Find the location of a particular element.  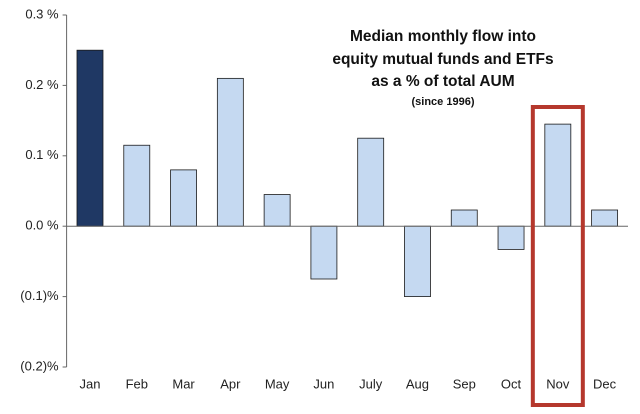

x-tick-label: Mar is located at coordinates (183, 383).